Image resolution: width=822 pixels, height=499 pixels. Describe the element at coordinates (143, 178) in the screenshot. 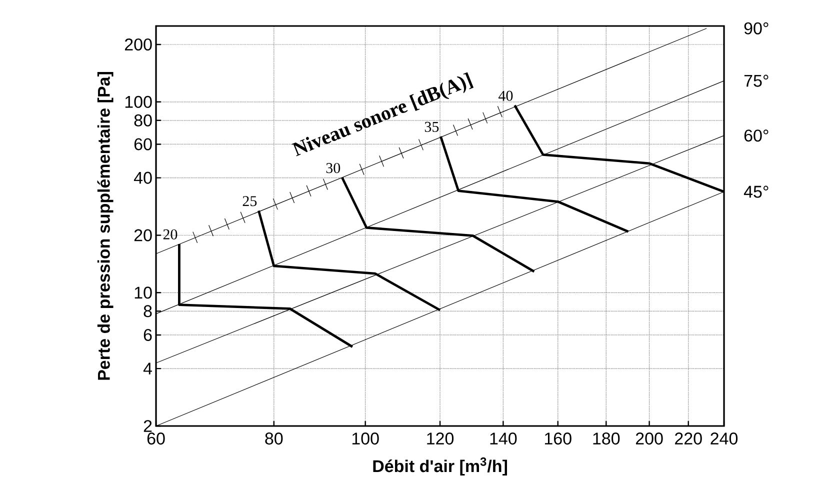

I see `y-tick-label: 40` at that location.